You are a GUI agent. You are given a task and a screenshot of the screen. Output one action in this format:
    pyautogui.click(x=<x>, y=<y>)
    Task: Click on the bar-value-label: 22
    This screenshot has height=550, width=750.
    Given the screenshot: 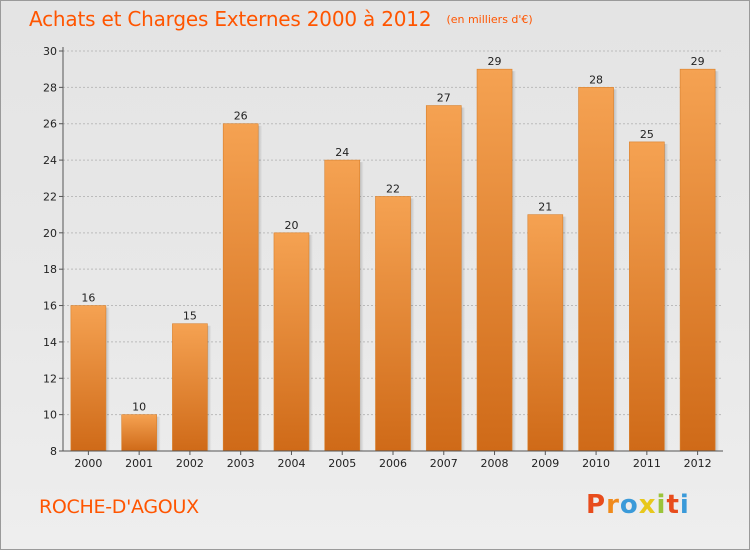 What is the action you would take?
    pyautogui.click(x=393, y=188)
    